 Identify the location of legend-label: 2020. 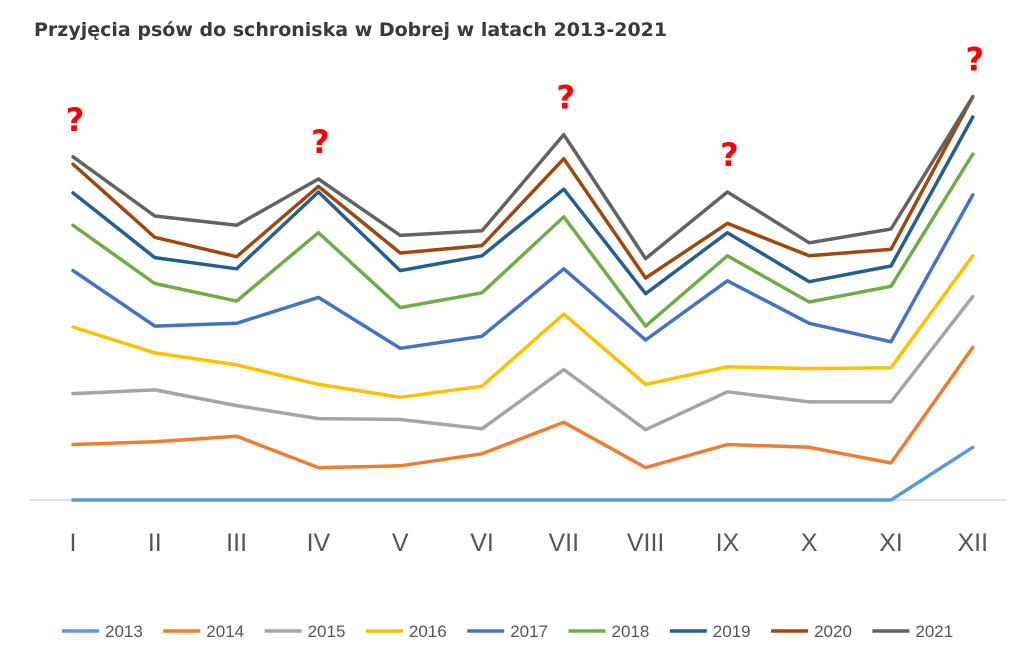
(833, 631).